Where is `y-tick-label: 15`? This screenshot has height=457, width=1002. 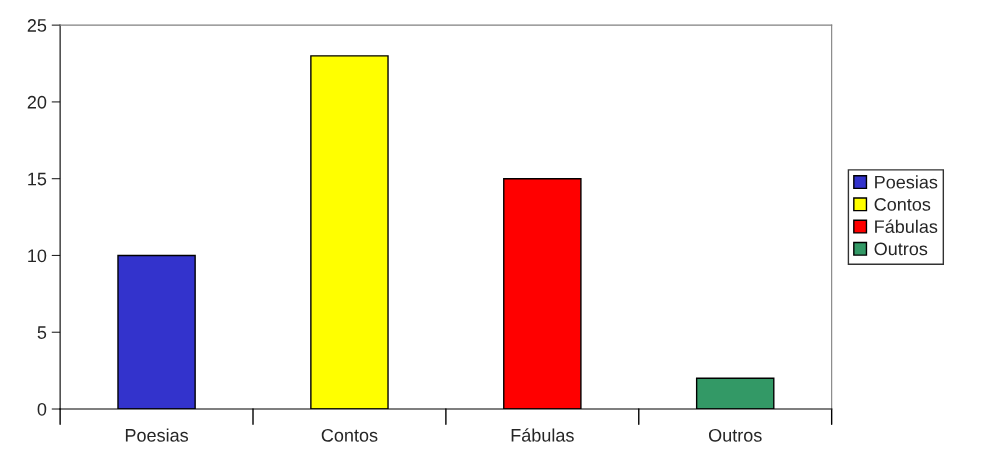
y-tick-label: 15 is located at coordinates (37, 179).